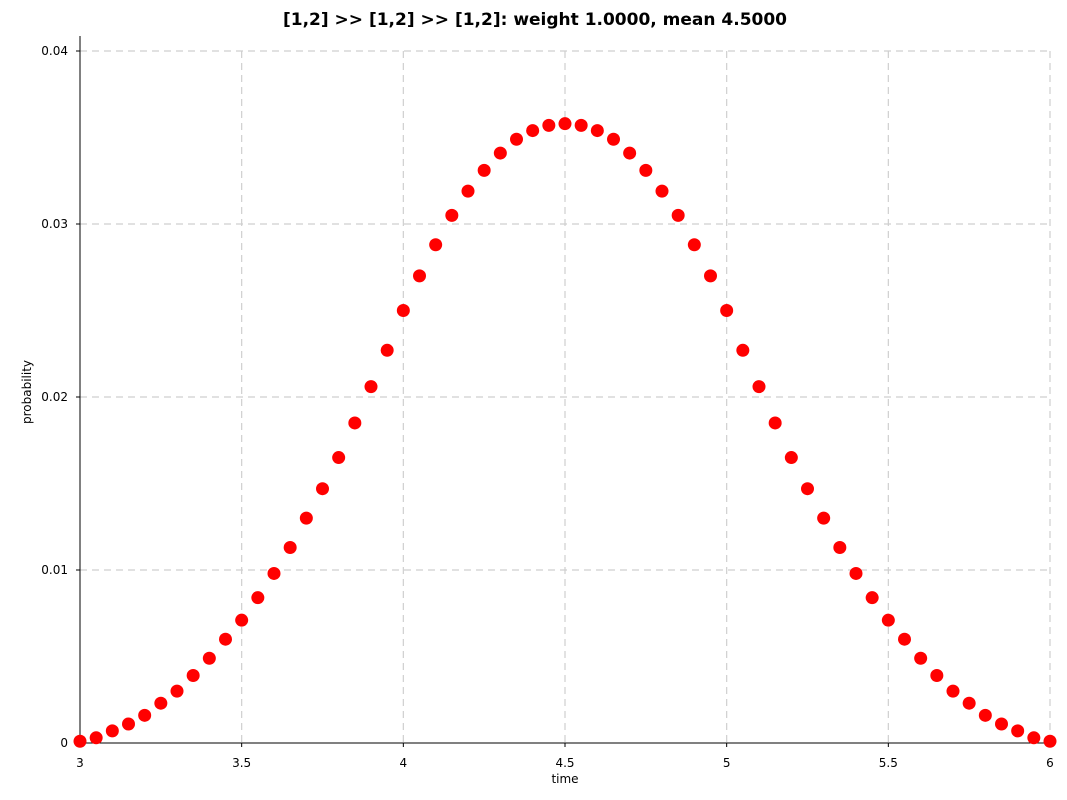 This screenshot has height=800, width=1067. I want to click on x-tick-label: 4.5, so click(564, 763).